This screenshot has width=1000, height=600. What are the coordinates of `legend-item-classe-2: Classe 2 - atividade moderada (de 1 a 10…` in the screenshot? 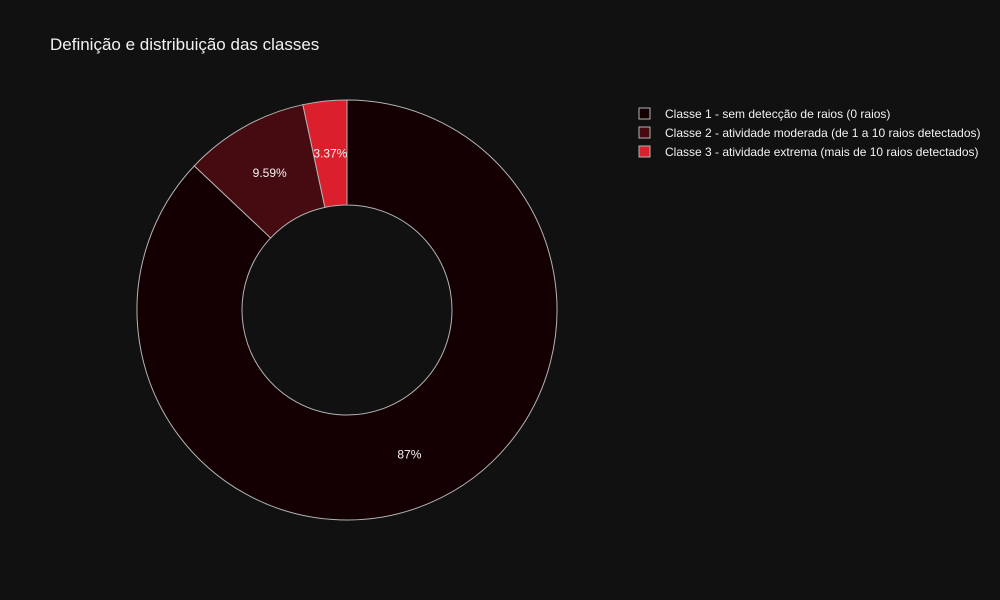 It's located at (809, 133).